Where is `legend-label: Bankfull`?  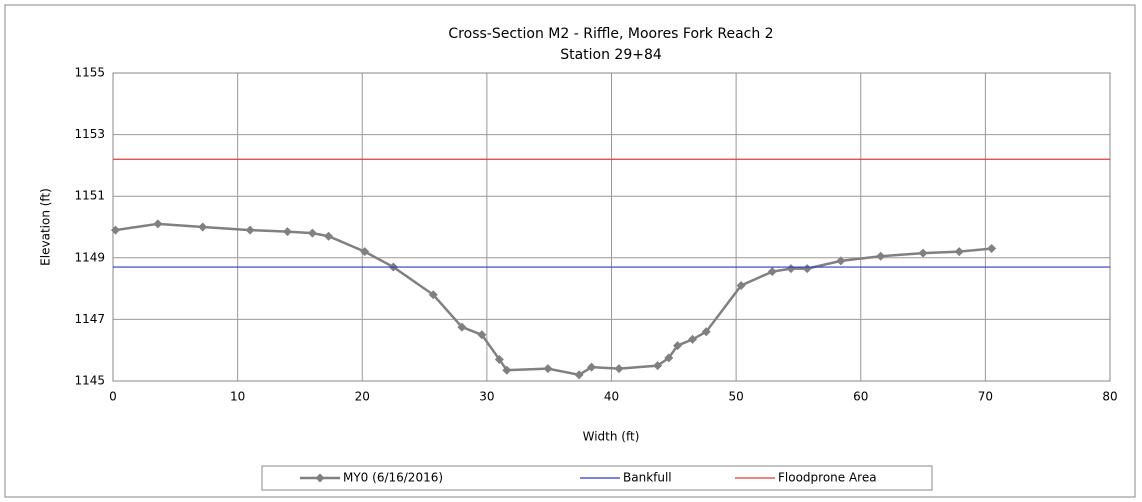
legend-label: Bankfull is located at coordinates (647, 478).